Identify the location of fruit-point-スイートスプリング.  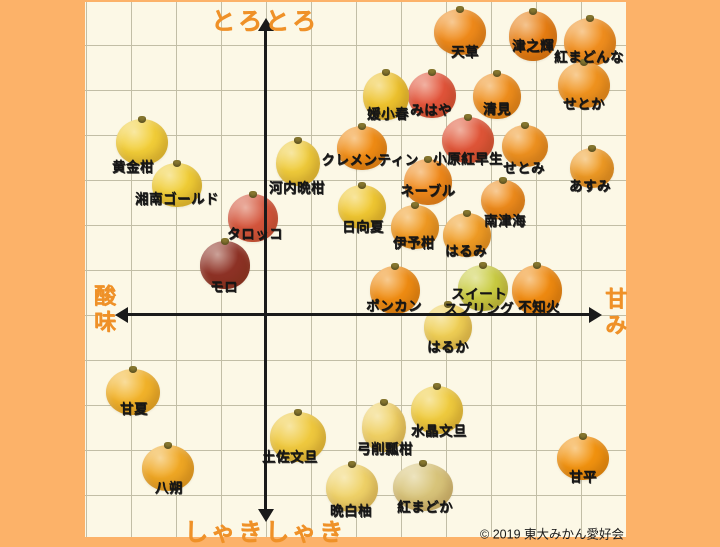
(483, 286).